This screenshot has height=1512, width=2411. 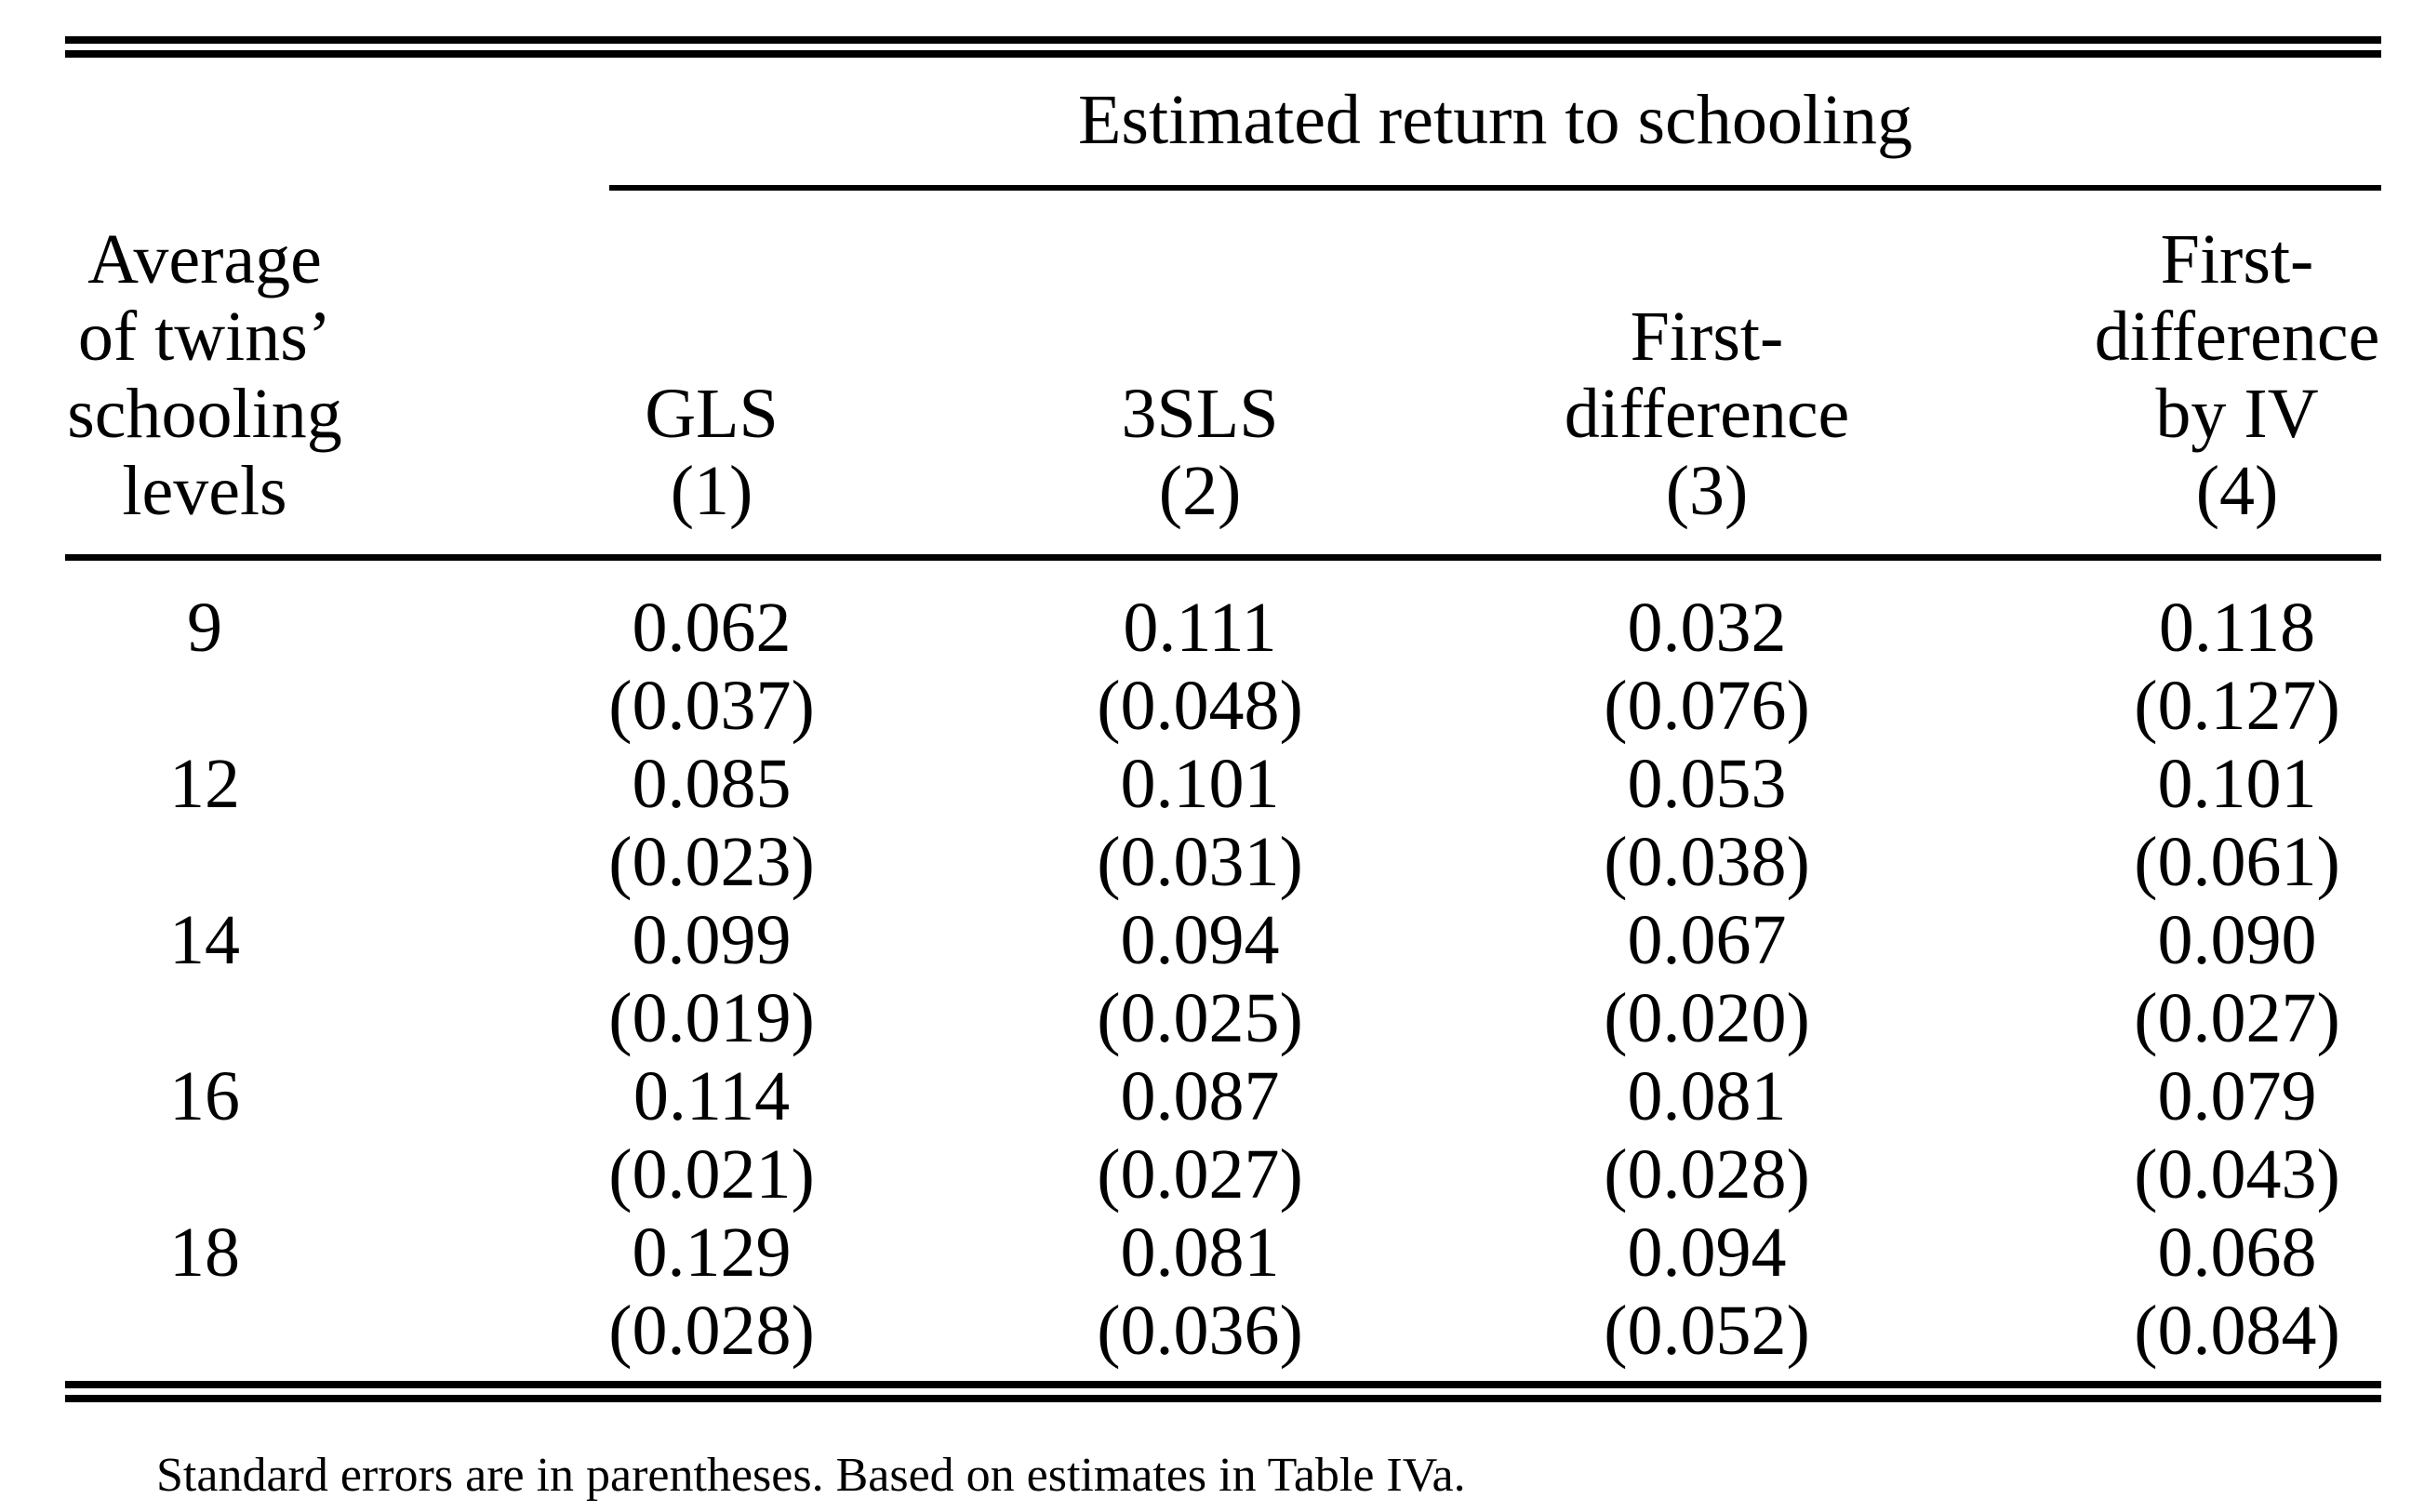 I want to click on stderr-cell: (0.127), so click(x=2237, y=706).